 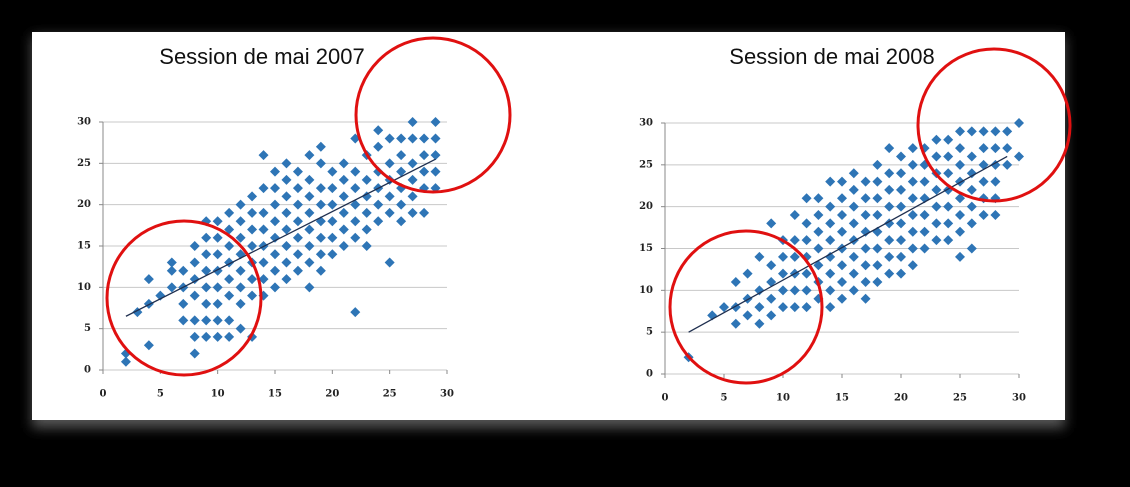 I want to click on y-tick-label: 10, so click(x=646, y=290).